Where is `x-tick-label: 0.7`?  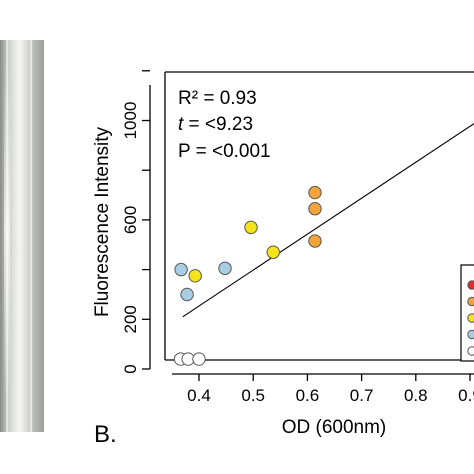 x-tick-label: 0.7 is located at coordinates (362, 395).